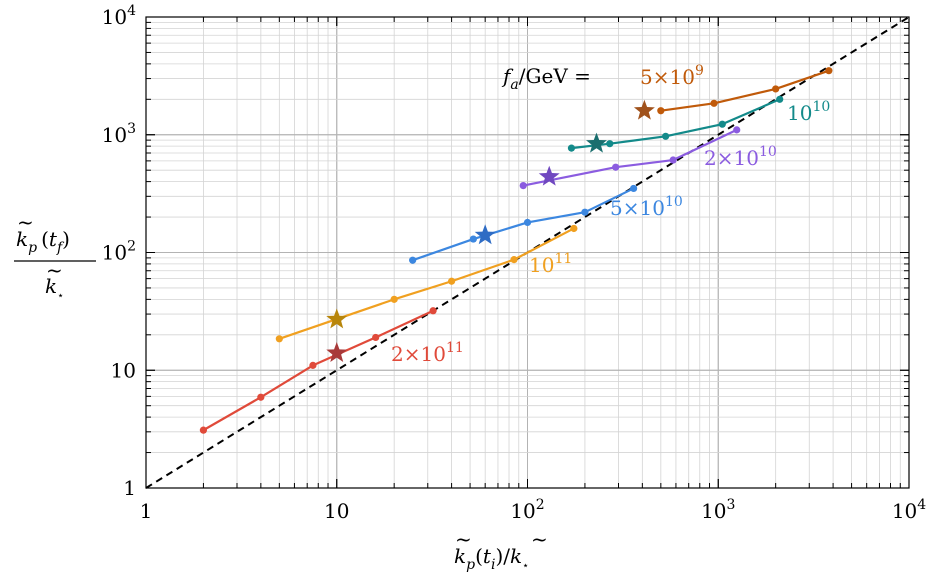 This screenshot has width=935, height=581. What do you see at coordinates (119, 252) in the screenshot?
I see `y-tick-label: 10²` at bounding box center [119, 252].